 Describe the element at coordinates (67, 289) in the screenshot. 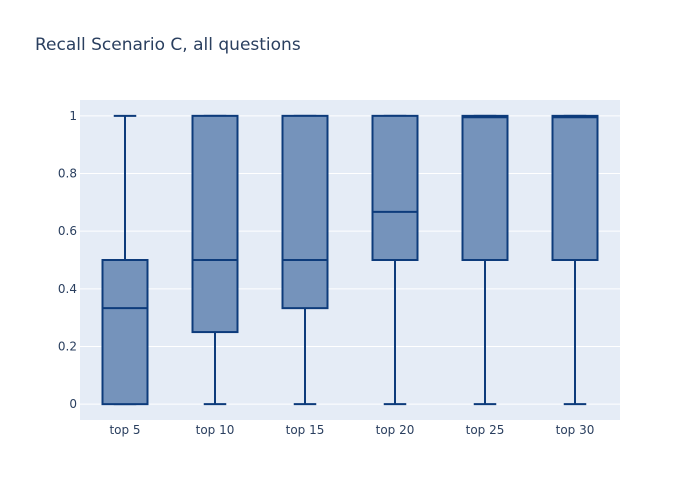

I see `y-tick-label: 0.4` at that location.